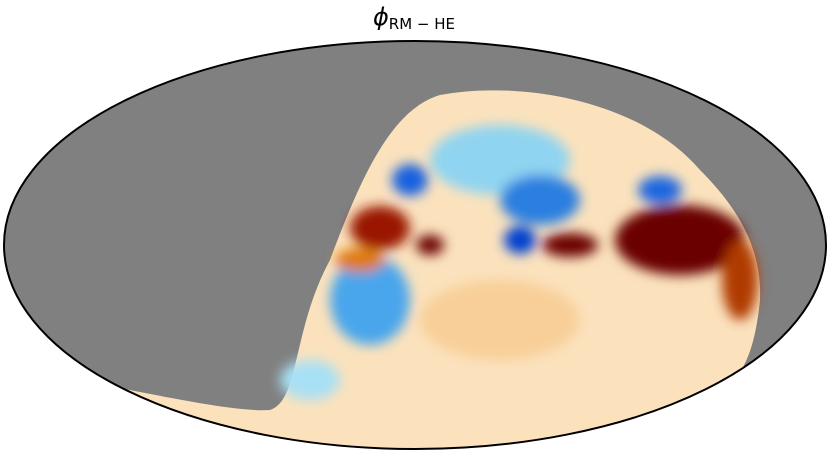 The height and width of the screenshot is (455, 829). I want to click on map-title: ϕRM − HE, so click(414, 18).